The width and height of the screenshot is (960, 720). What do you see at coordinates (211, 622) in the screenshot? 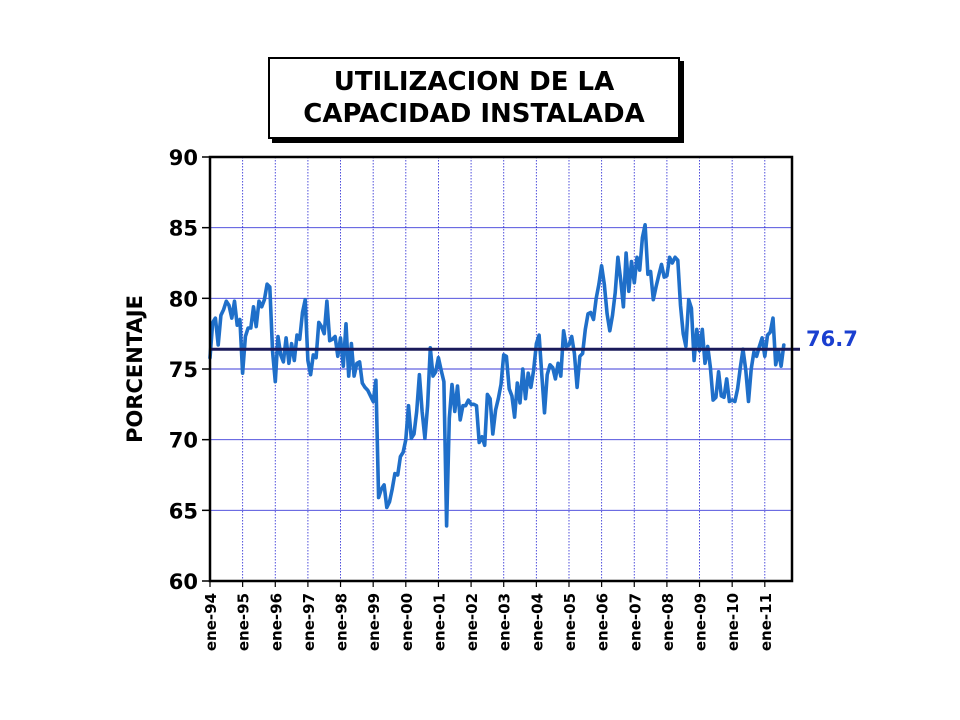
I see `x-tick-label: ene-94` at bounding box center [211, 622].